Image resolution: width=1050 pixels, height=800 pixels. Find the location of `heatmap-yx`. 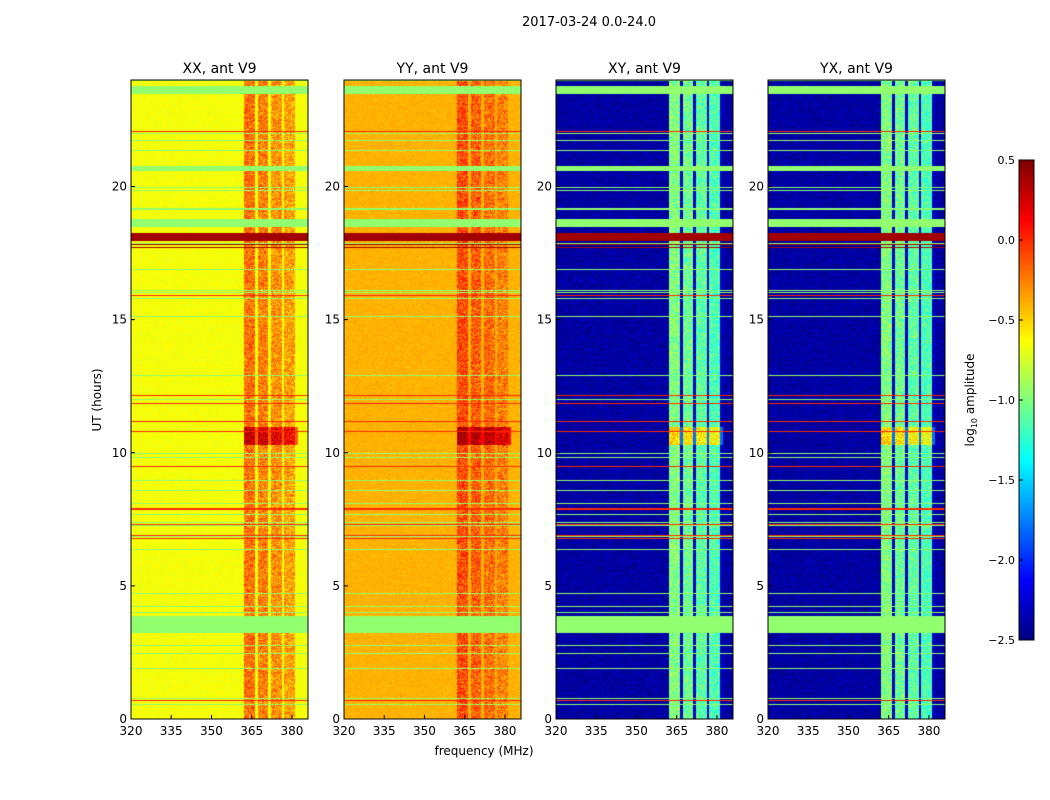

heatmap-yx is located at coordinates (856, 399).